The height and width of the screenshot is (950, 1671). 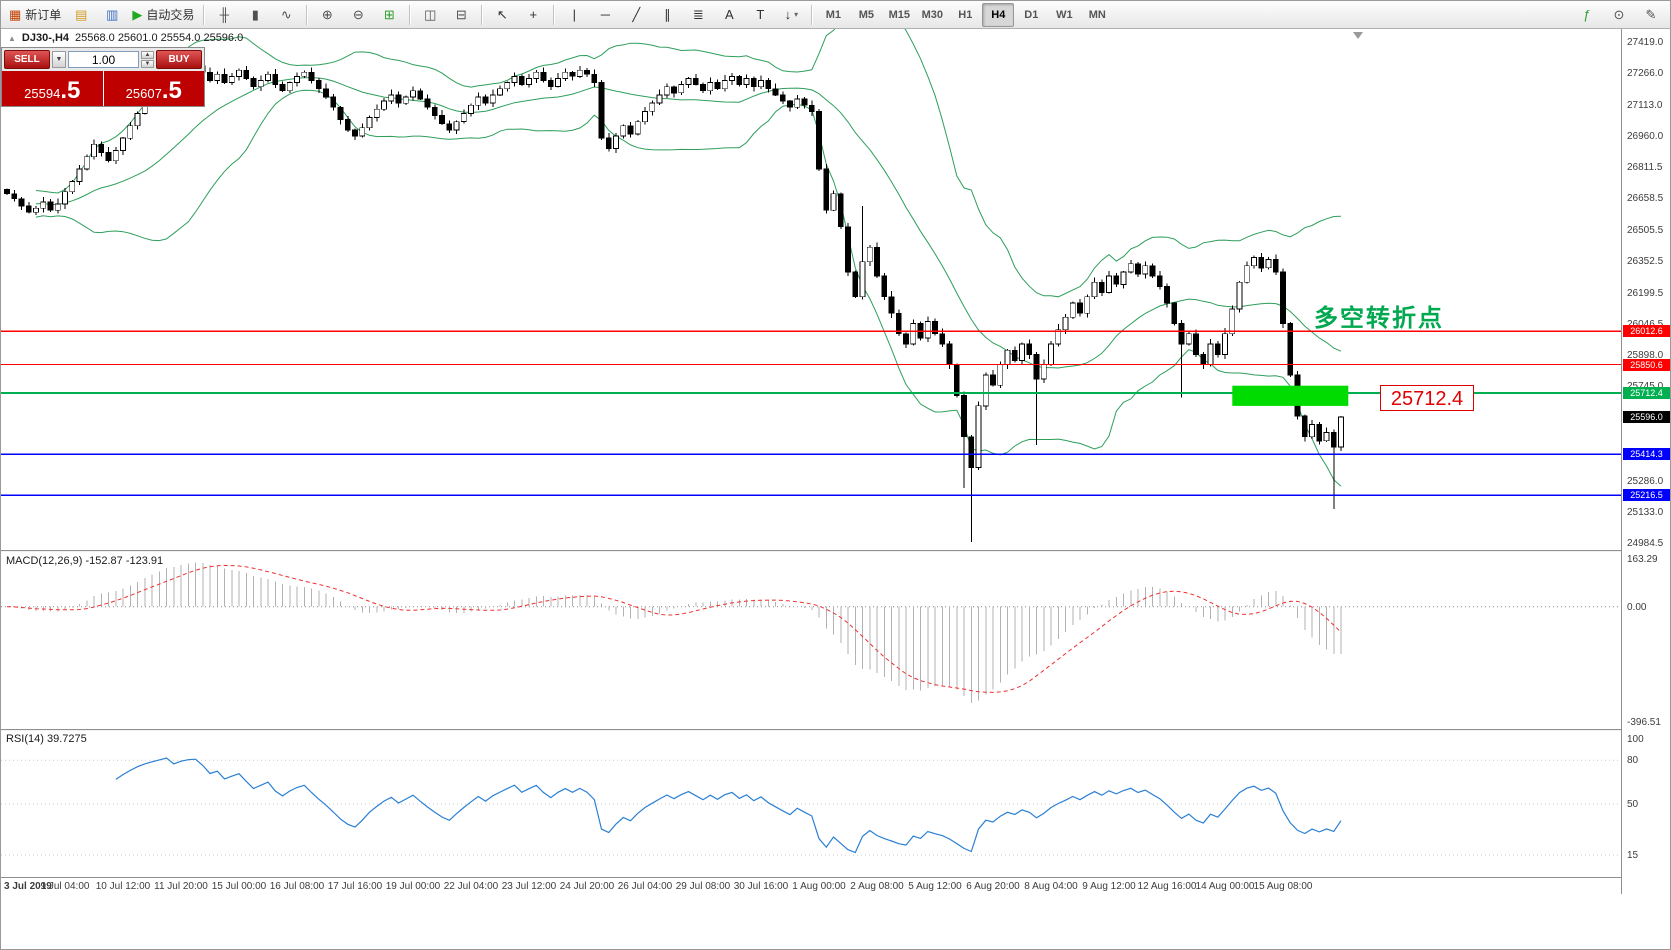 What do you see at coordinates (1645, 513) in the screenshot?
I see `price-axis-label: 25133.0` at bounding box center [1645, 513].